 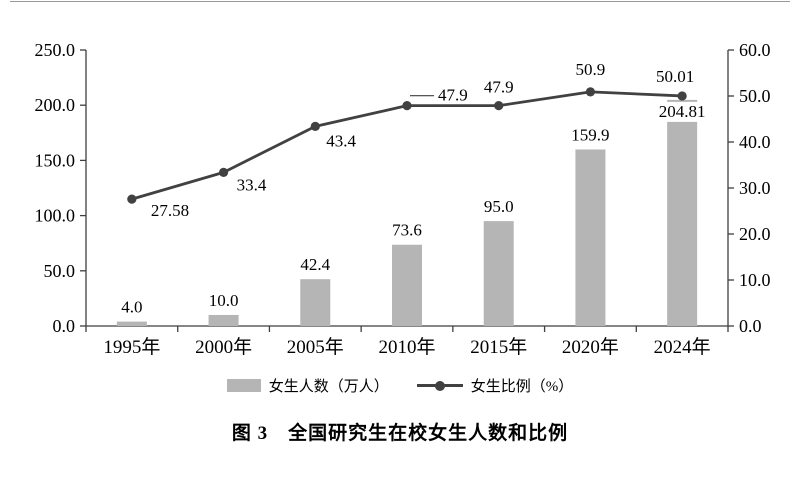 What do you see at coordinates (400, 385) in the screenshot?
I see `chart-legend: 女生人数（万人） 女生比例（%）` at bounding box center [400, 385].